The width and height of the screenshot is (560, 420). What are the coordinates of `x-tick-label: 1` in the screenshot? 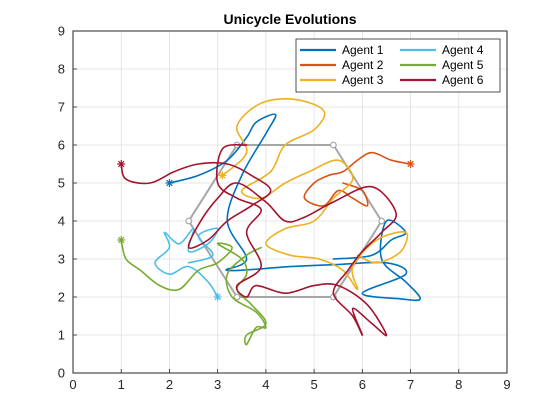 It's located at (121, 384).